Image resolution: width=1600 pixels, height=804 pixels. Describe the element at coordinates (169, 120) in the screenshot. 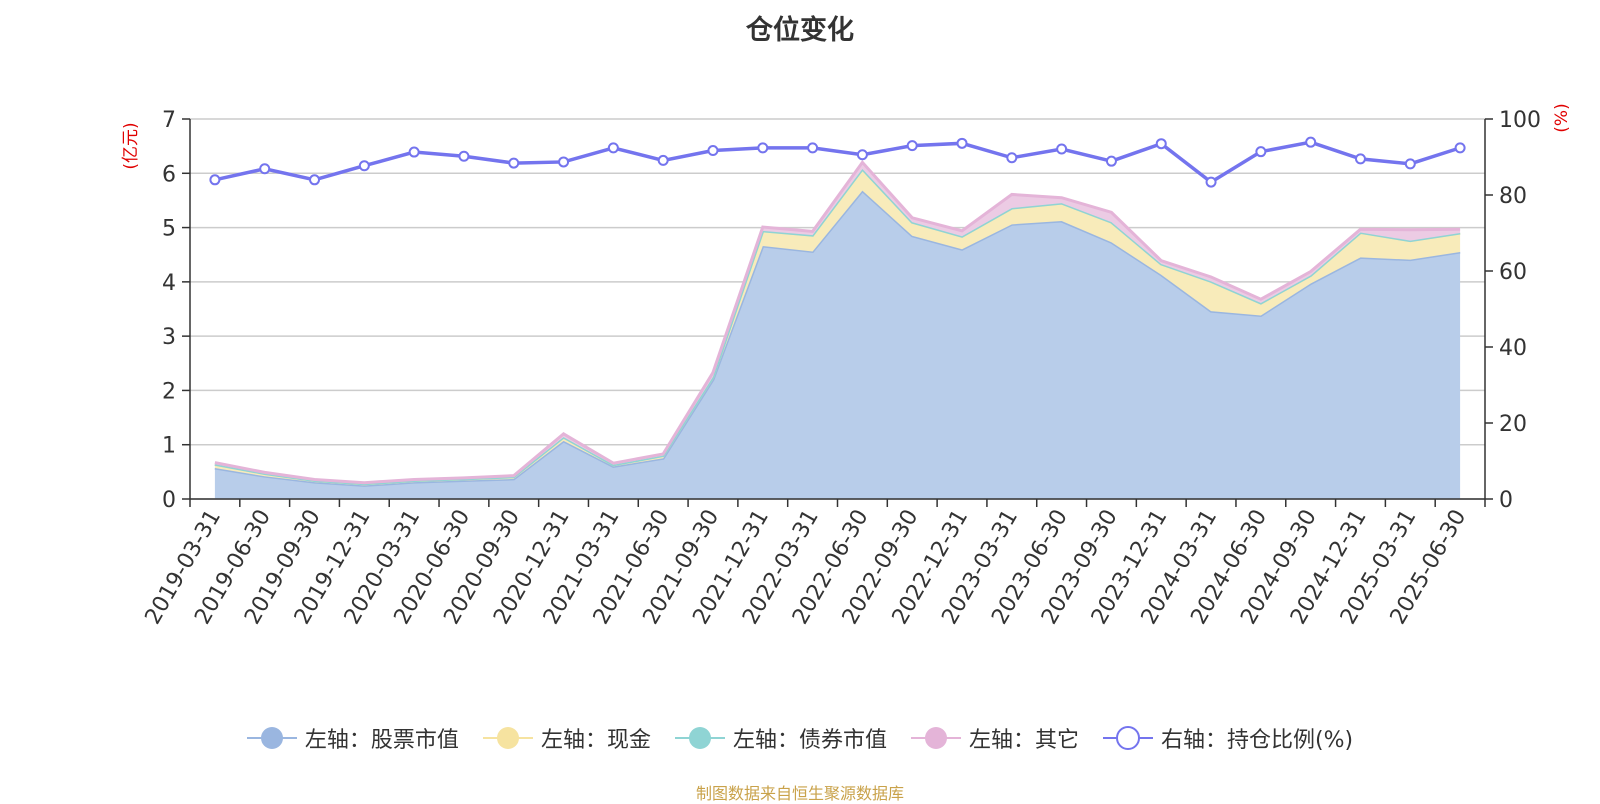

I see `left-axis-tick-label: 7` at that location.